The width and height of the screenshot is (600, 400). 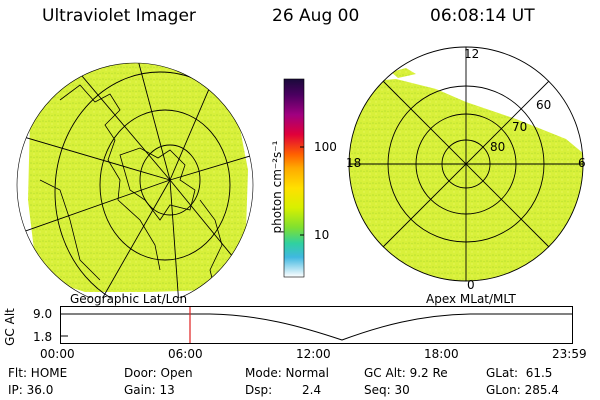 I want to click on mlat-label-70: 70, so click(x=520, y=127).